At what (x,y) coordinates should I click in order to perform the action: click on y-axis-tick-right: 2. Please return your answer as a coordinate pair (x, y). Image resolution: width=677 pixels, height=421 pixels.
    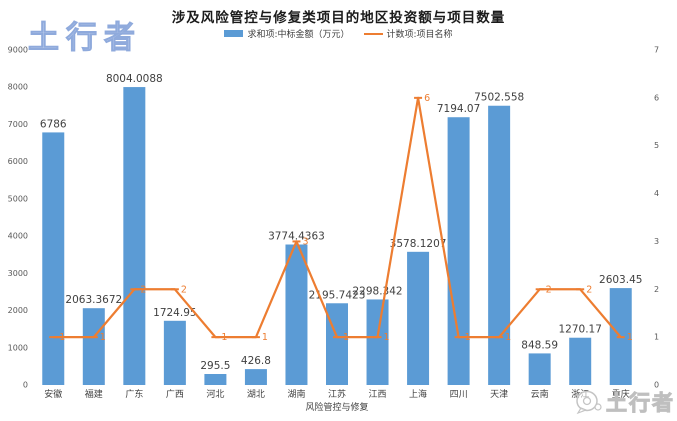
    Looking at the image, I should click on (656, 289).